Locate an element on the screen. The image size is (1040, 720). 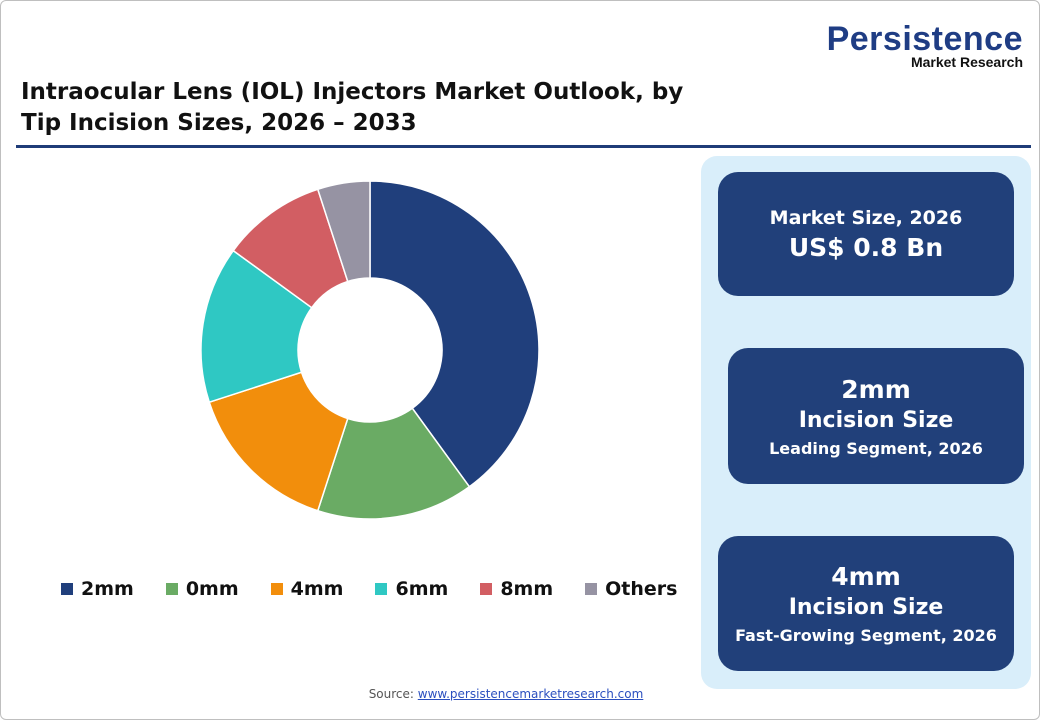
card-value: 4mm is located at coordinates (866, 576).